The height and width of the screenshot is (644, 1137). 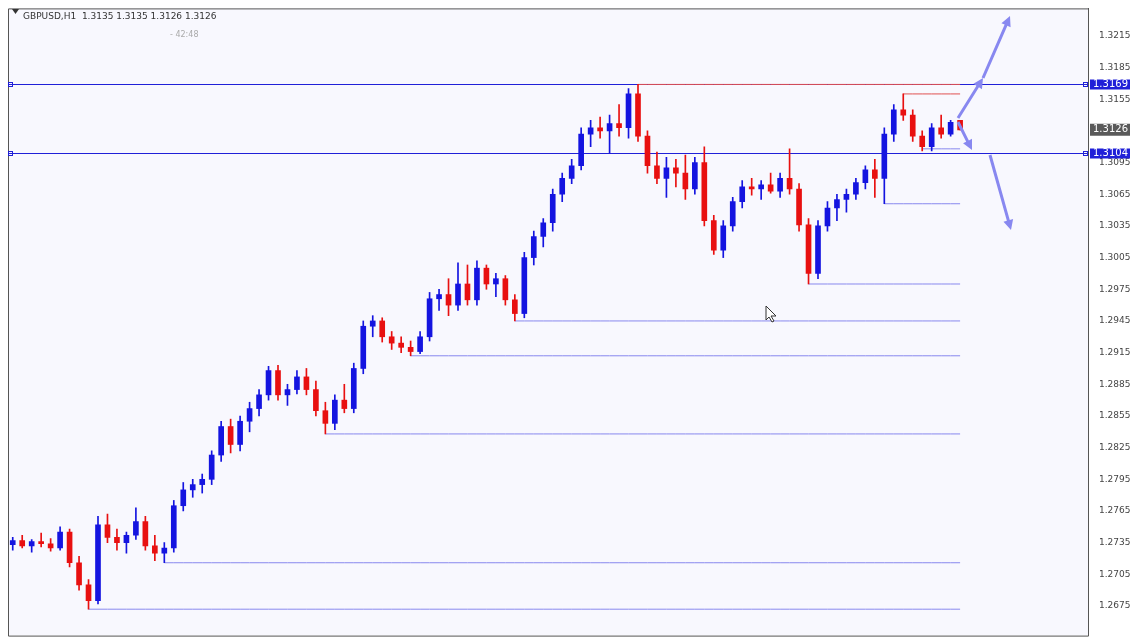 What do you see at coordinates (1115, 542) in the screenshot?
I see `y-tick-label: 1.2735` at bounding box center [1115, 542].